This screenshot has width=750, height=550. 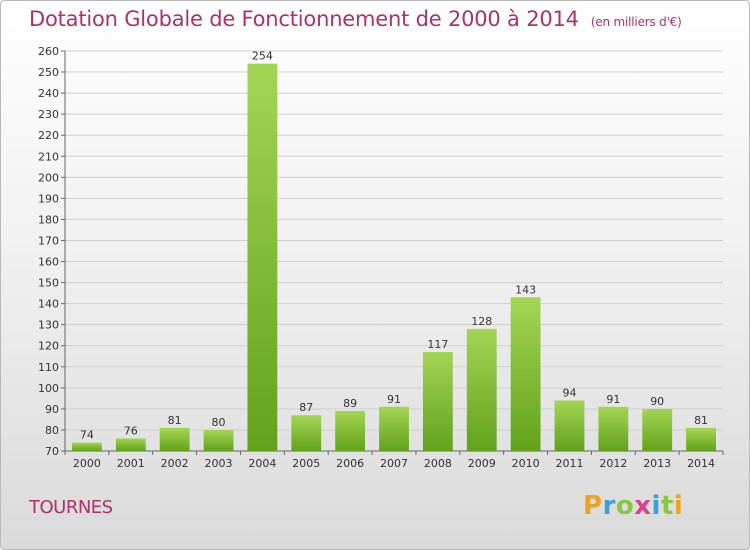 What do you see at coordinates (48, 198) in the screenshot?
I see `y-tick-label: 190` at bounding box center [48, 198].